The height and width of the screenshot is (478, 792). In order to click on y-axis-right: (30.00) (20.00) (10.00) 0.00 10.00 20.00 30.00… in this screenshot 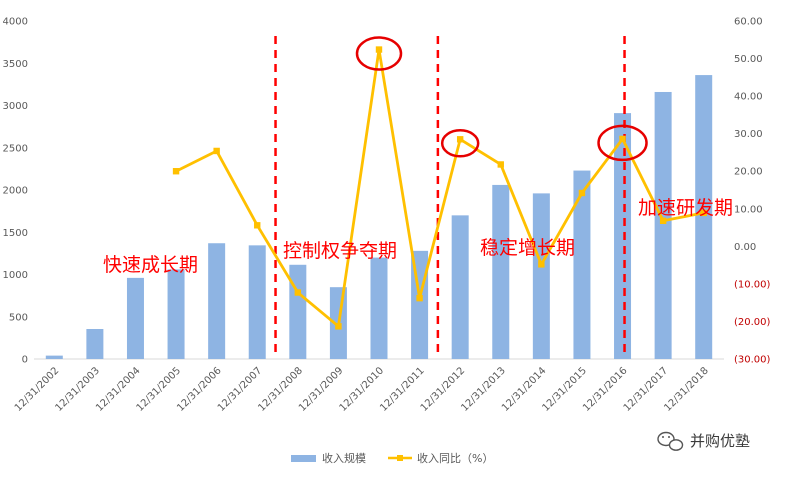, I will do `click(752, 191)`.